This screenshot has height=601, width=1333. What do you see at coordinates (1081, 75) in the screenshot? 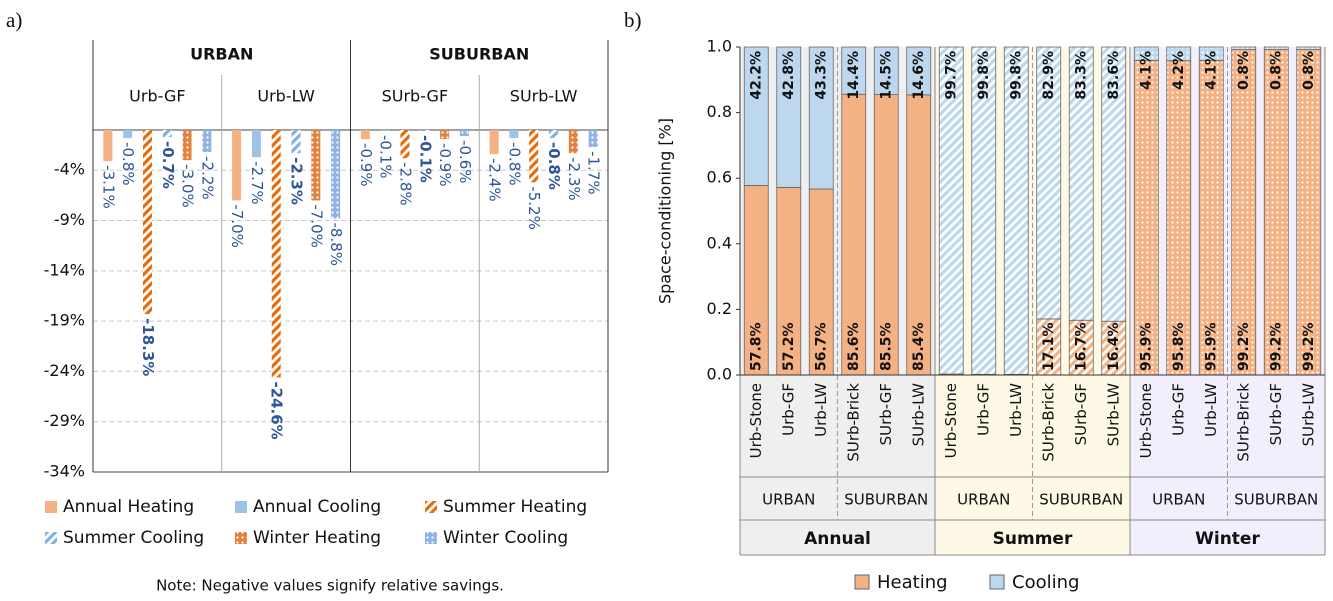
I see `value-label: 83.3%` at bounding box center [1081, 75].